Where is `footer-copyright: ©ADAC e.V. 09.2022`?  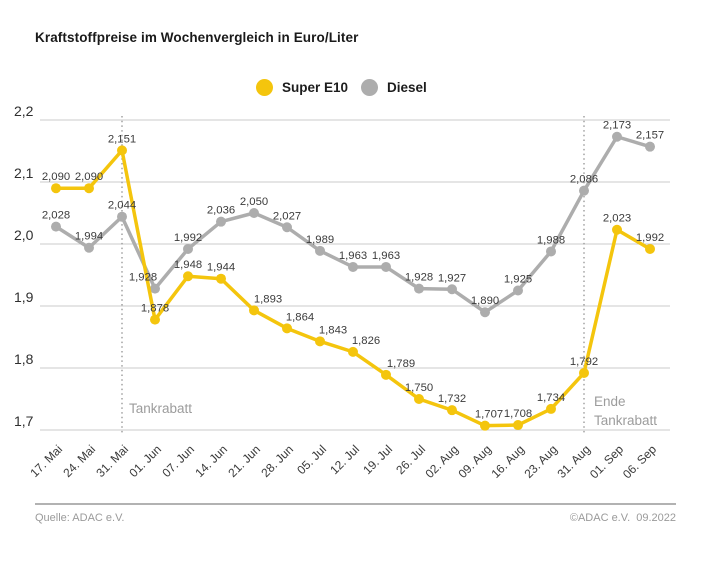
footer-copyright: ©ADAC e.V. 09.2022 is located at coordinates (622, 518).